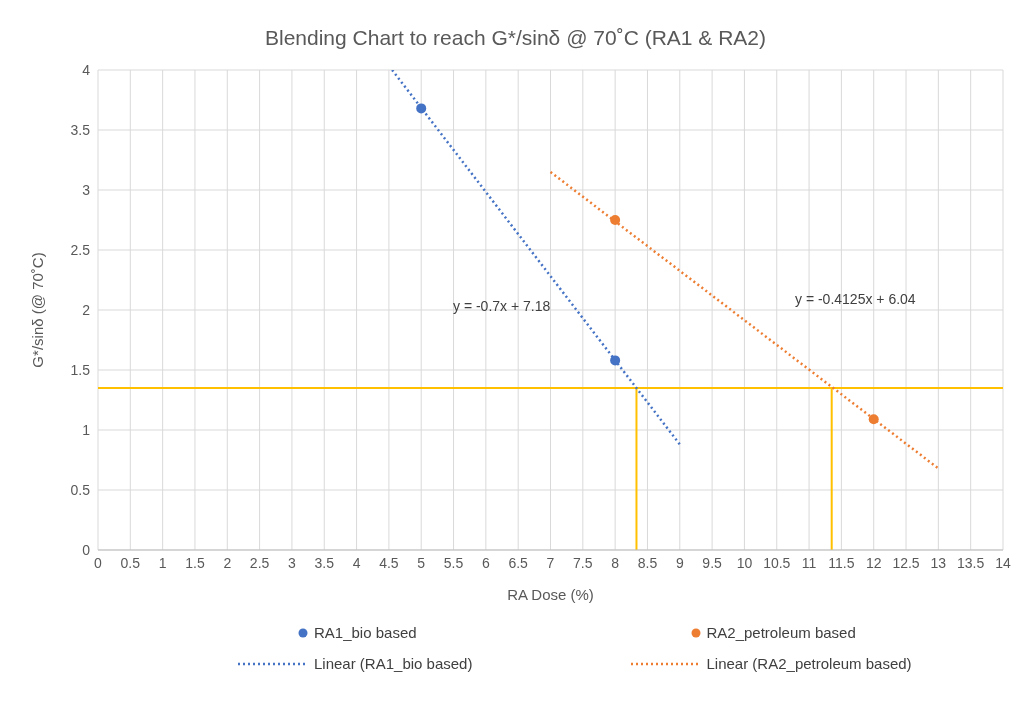 The image size is (1031, 708). I want to click on x-tick-label: 9, so click(679, 562).